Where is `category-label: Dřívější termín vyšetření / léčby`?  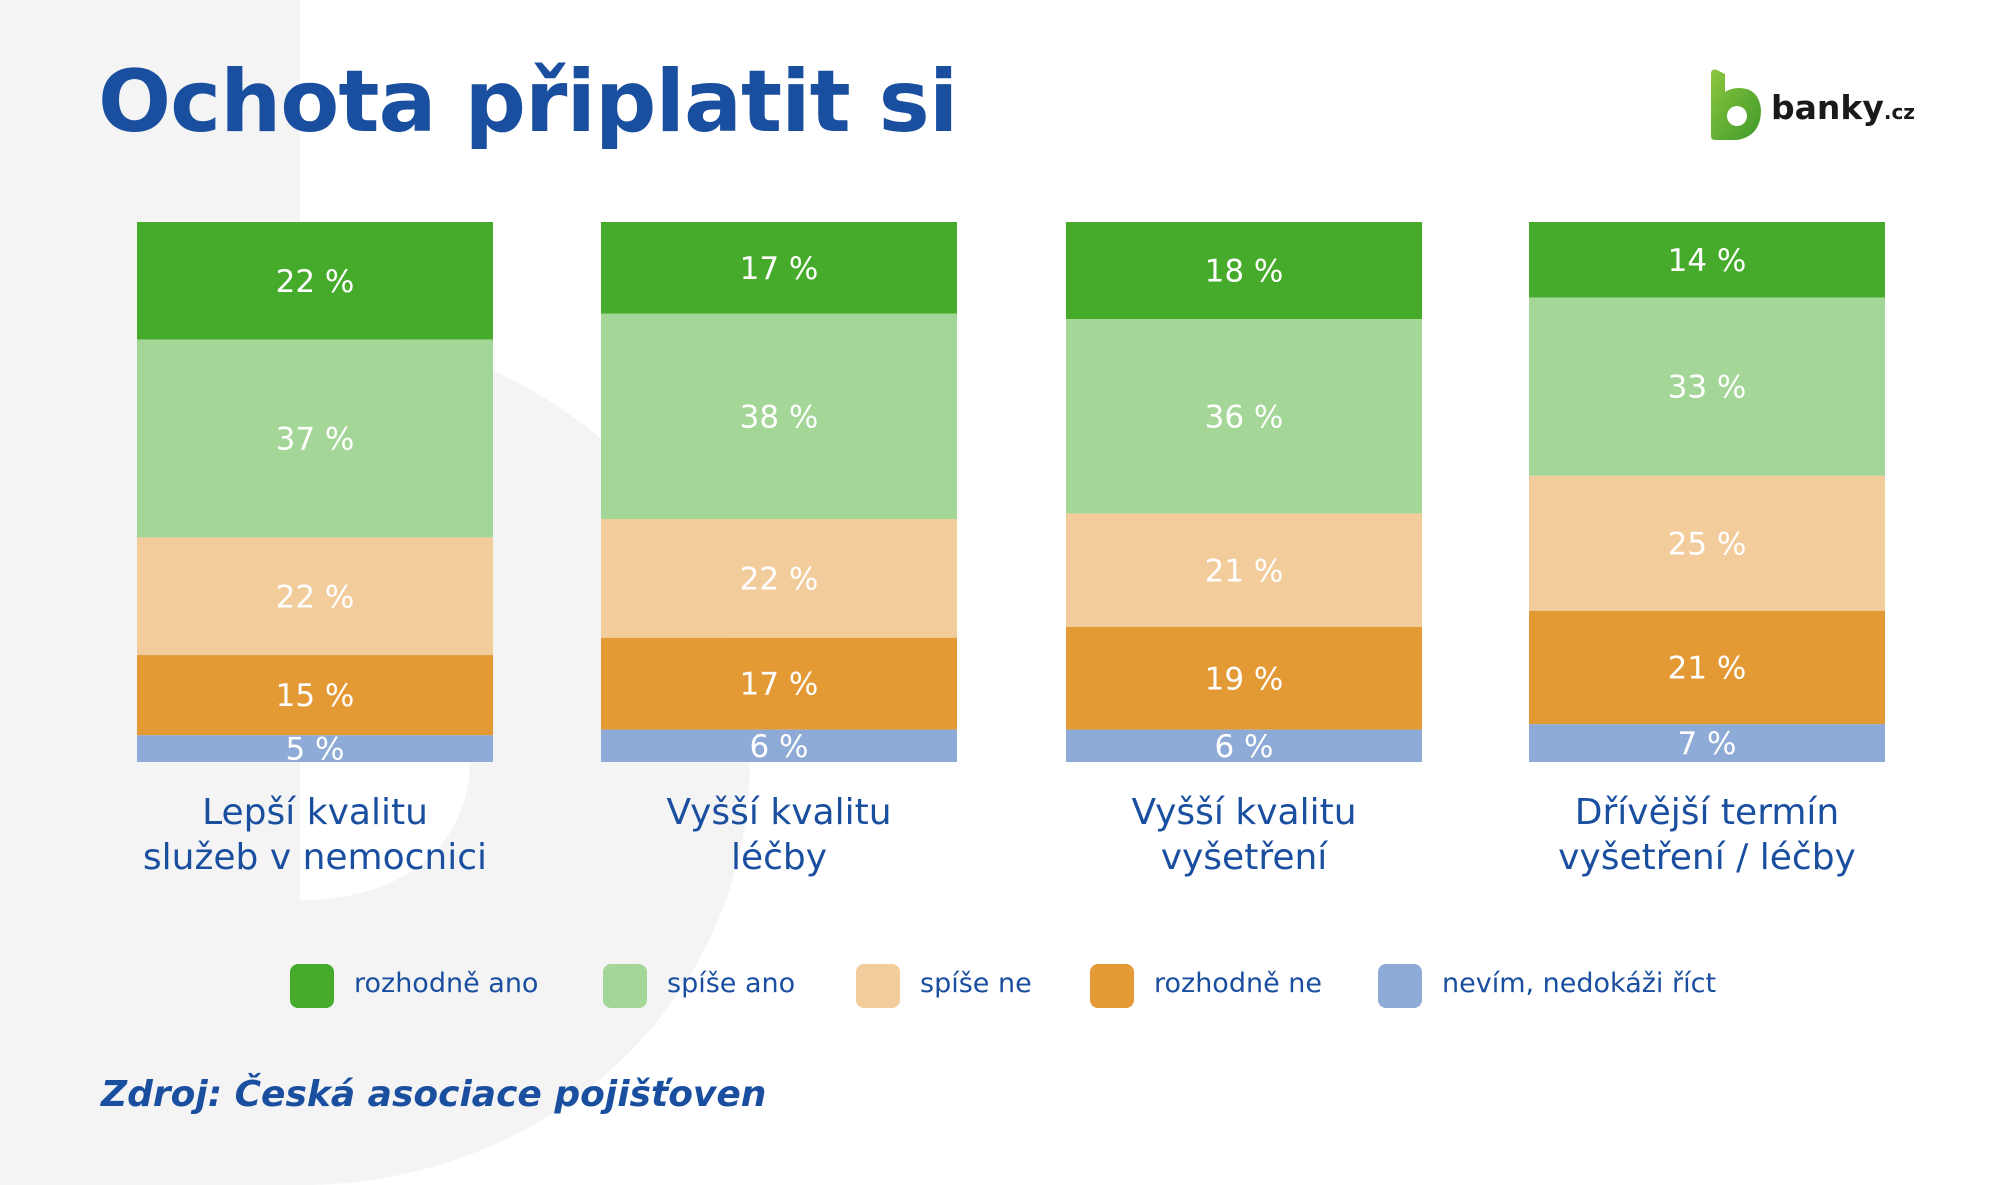
category-label: Dřívější termín vyšetření / léčby is located at coordinates (1707, 835).